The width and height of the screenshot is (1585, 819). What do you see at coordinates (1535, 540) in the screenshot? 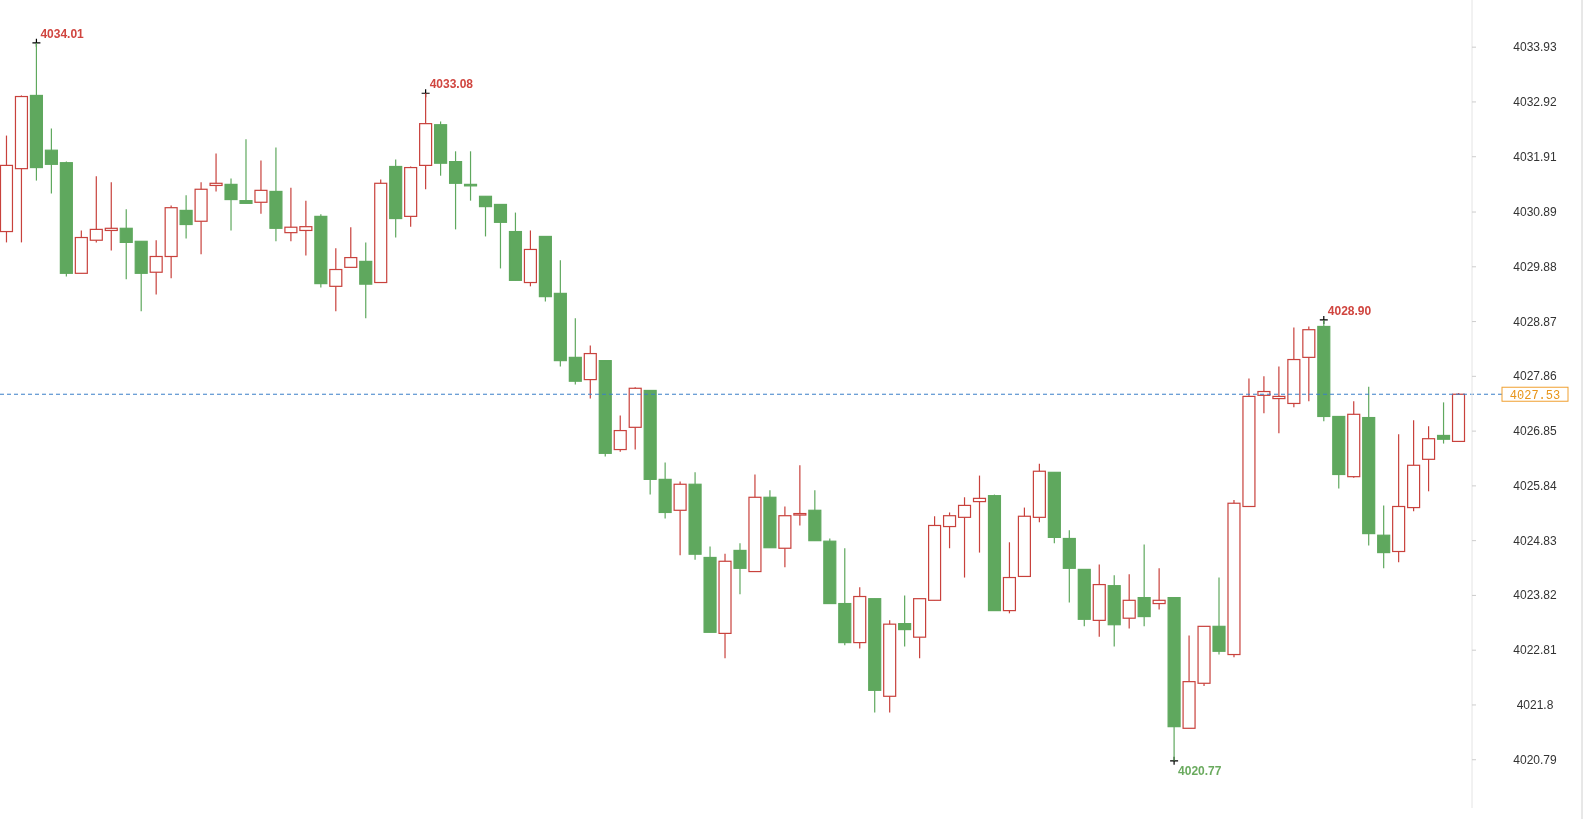
I see `y-tick-label: 4024.83` at bounding box center [1535, 540].